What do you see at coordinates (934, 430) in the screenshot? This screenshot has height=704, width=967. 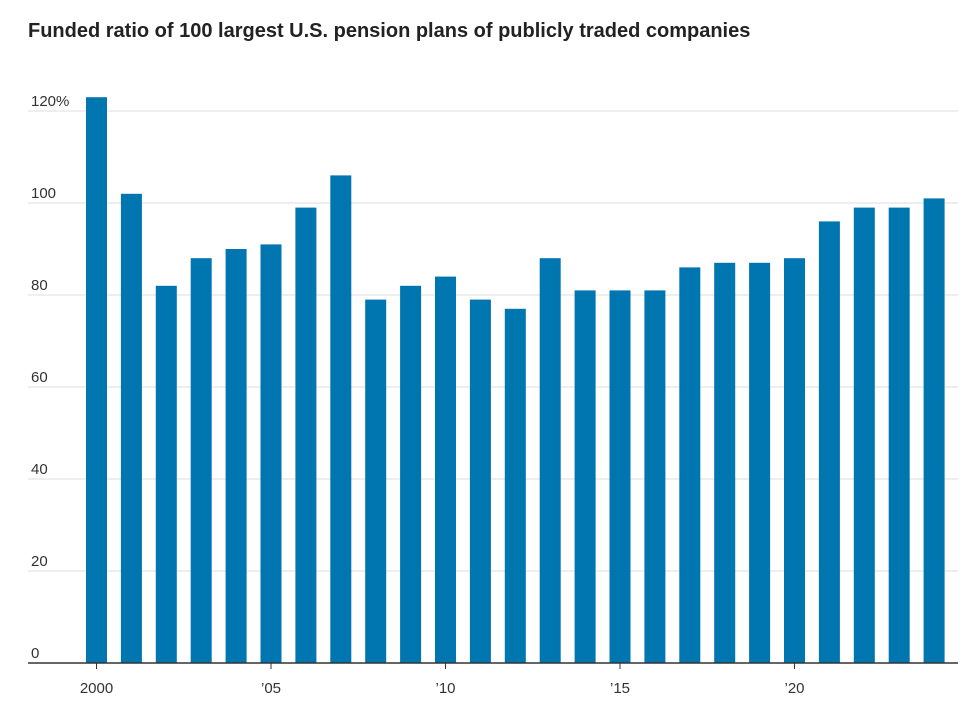 I see `bar-2024` at bounding box center [934, 430].